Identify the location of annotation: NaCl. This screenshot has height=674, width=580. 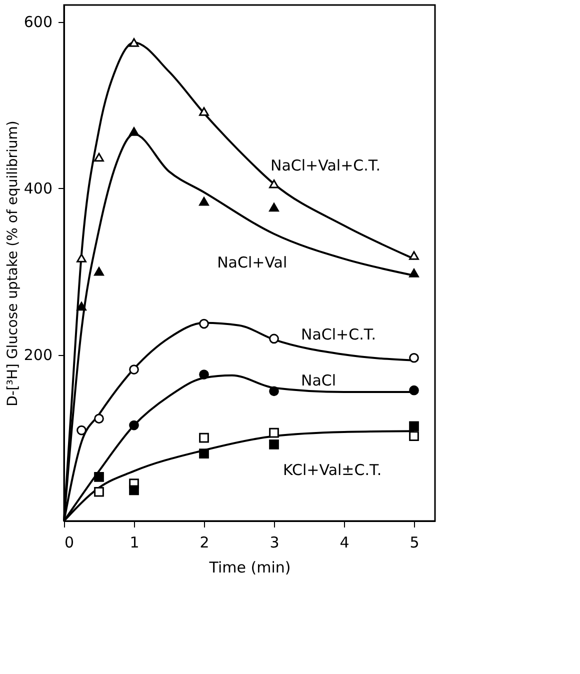
(318, 380).